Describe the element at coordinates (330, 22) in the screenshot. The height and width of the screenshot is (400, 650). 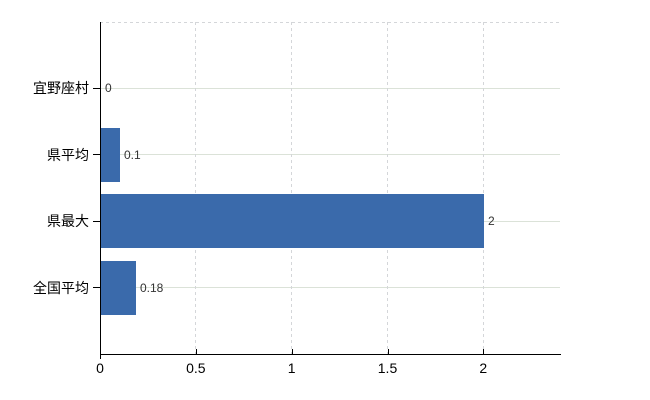
I see `plot-top-border` at that location.